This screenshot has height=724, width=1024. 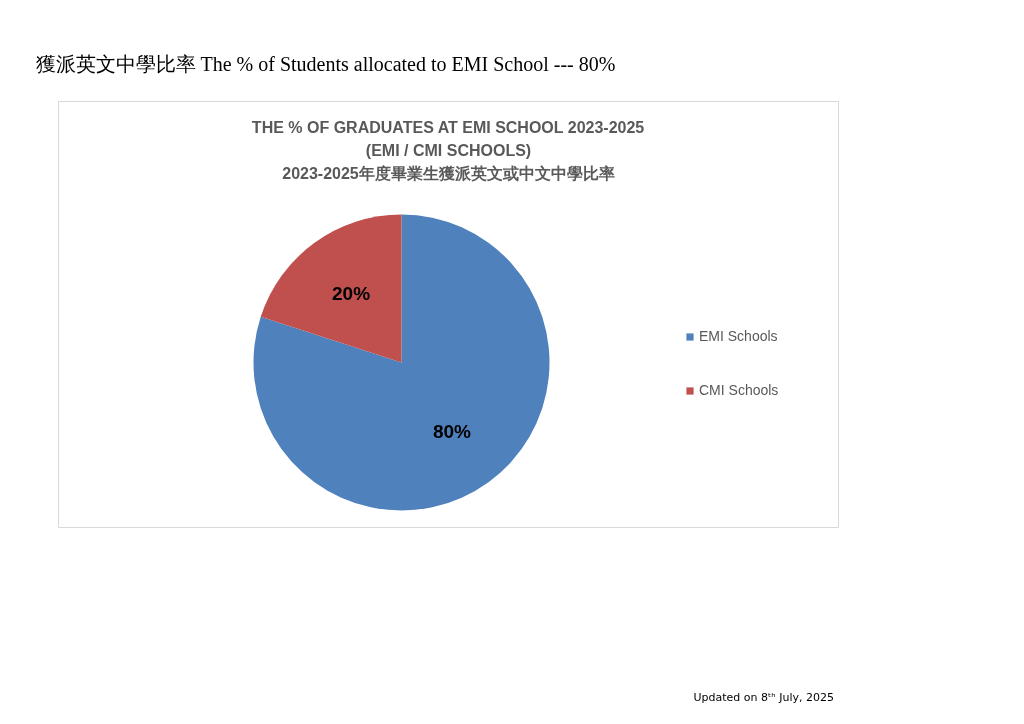 I want to click on data-label: 20%, so click(x=351, y=293).